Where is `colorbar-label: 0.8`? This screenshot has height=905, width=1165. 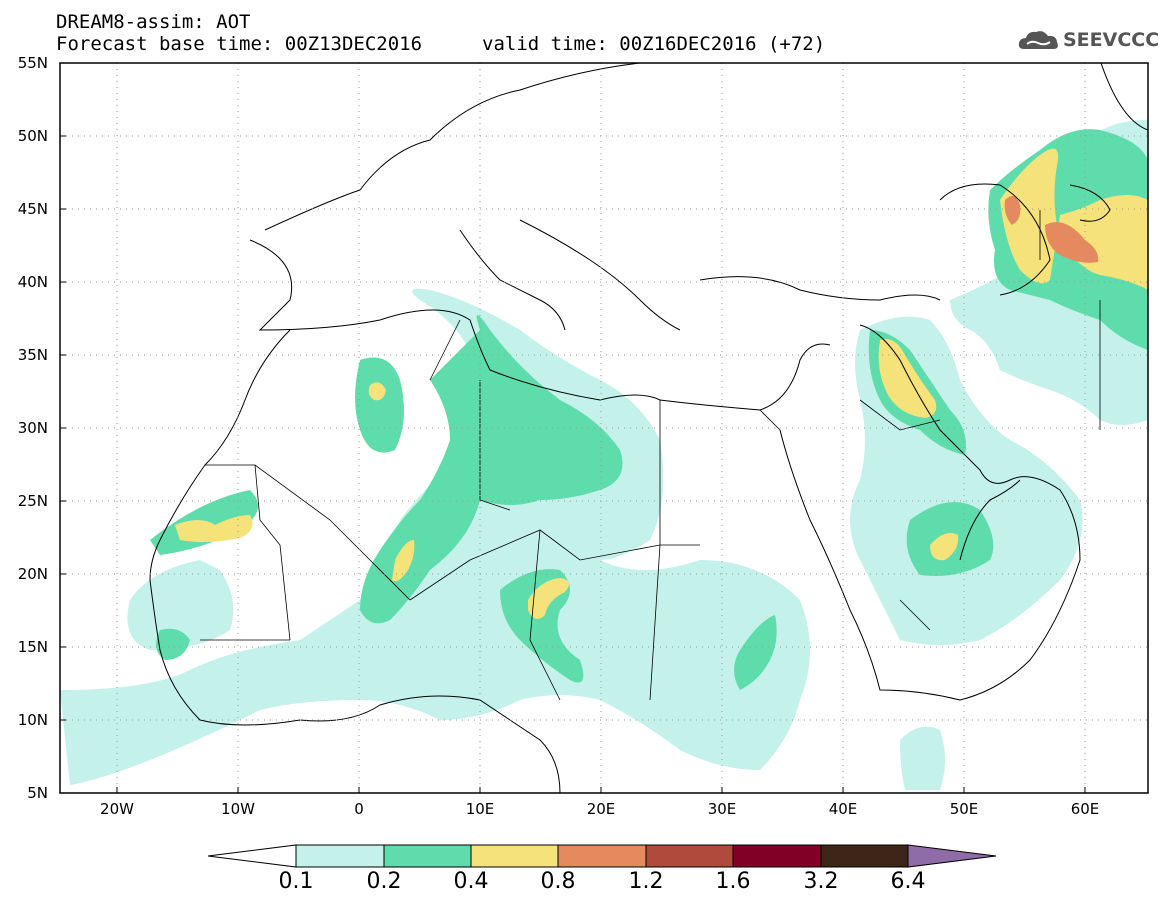 colorbar-label: 0.8 is located at coordinates (558, 881).